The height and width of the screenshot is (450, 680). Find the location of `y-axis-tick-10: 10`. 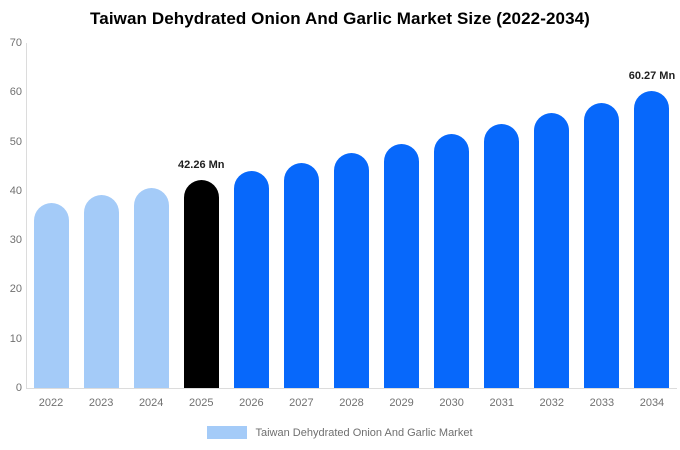

y-axis-tick-10: 10 is located at coordinates (15, 338).